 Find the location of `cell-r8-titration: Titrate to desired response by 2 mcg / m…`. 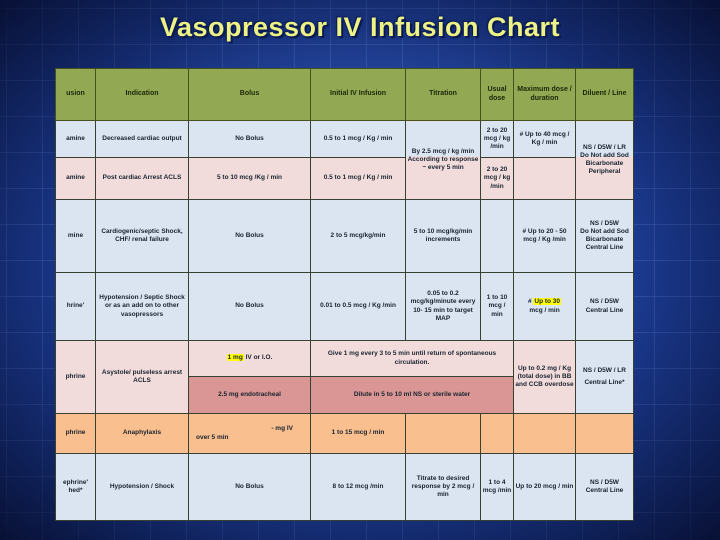

cell-r8-titration: Titrate to desired response by 2 mcg / m… is located at coordinates (443, 487).